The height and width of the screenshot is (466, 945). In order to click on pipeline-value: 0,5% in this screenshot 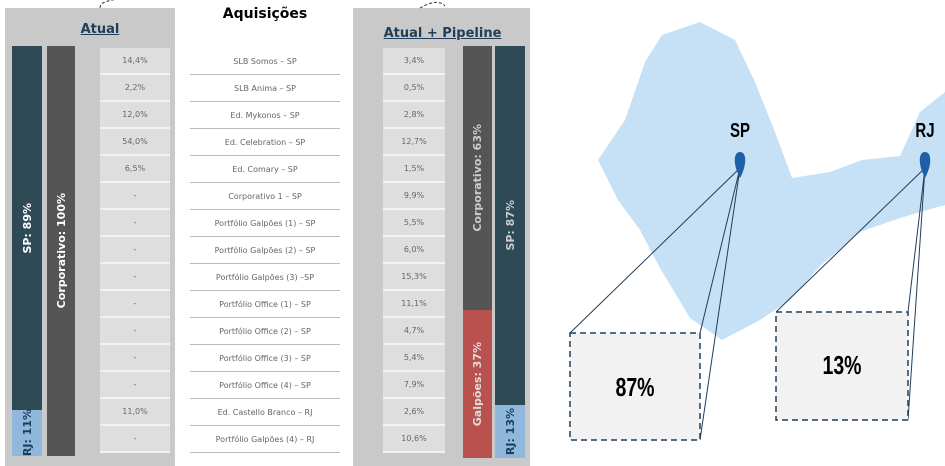, I will do `click(414, 88)`.